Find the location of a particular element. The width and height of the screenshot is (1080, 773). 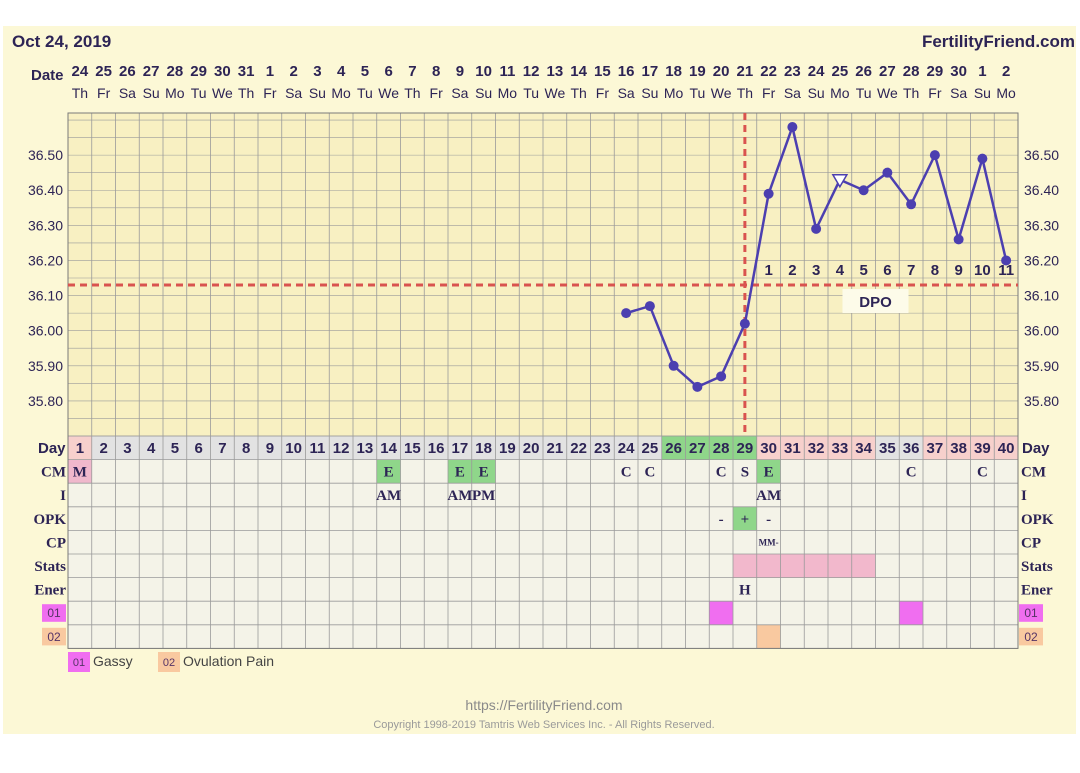

row-label-right: CM is located at coordinates (1033, 473).